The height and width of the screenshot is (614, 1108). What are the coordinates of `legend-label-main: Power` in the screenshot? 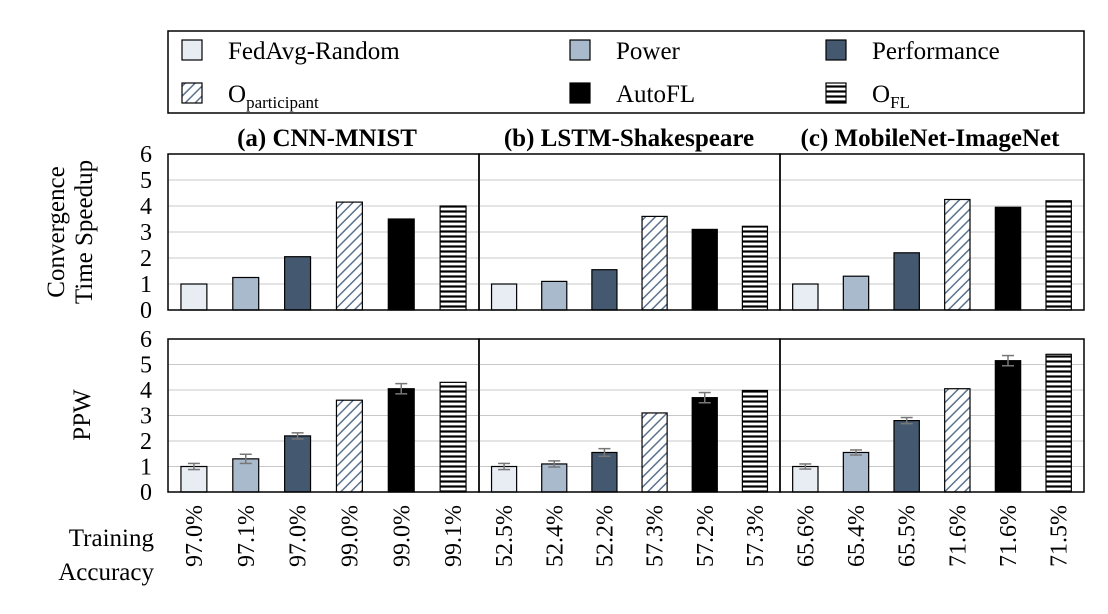 It's located at (648, 51).